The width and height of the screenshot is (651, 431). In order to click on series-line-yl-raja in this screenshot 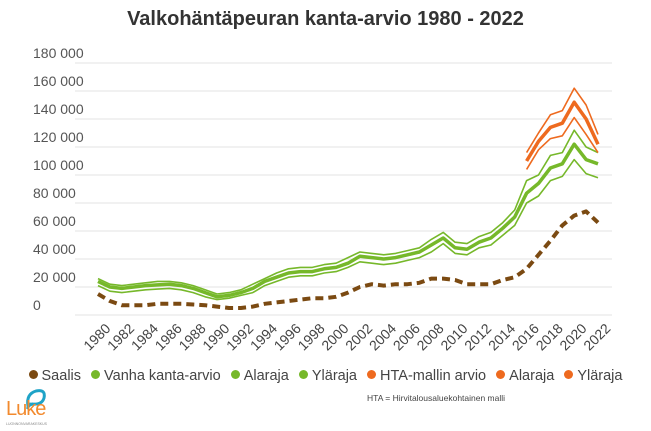, I will do `click(562, 120)`.